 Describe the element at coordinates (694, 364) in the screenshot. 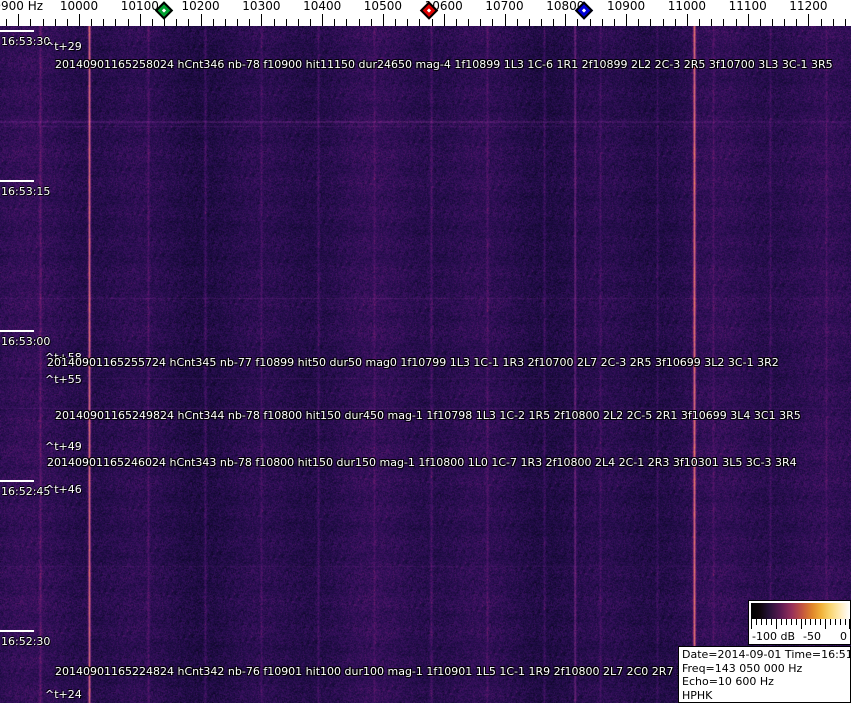

I see `carrier-line-echo` at that location.